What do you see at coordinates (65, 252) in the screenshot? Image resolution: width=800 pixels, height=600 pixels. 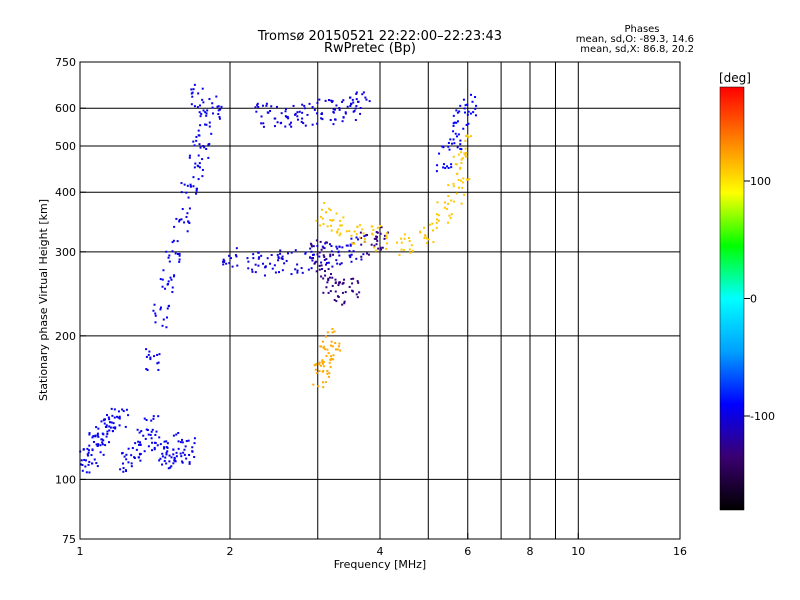 I see `y-tick-label: 300` at bounding box center [65, 252].